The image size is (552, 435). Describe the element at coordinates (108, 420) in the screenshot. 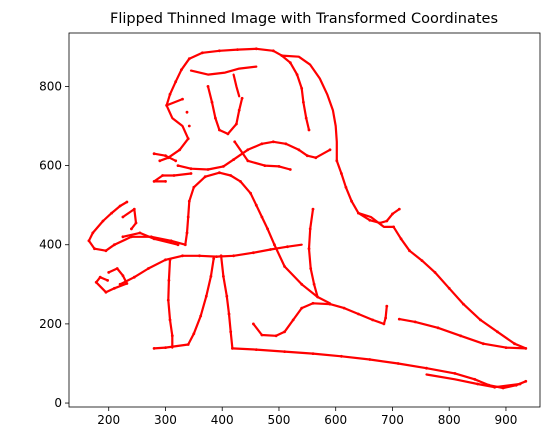

I see `x-tick-label: 200` at that location.